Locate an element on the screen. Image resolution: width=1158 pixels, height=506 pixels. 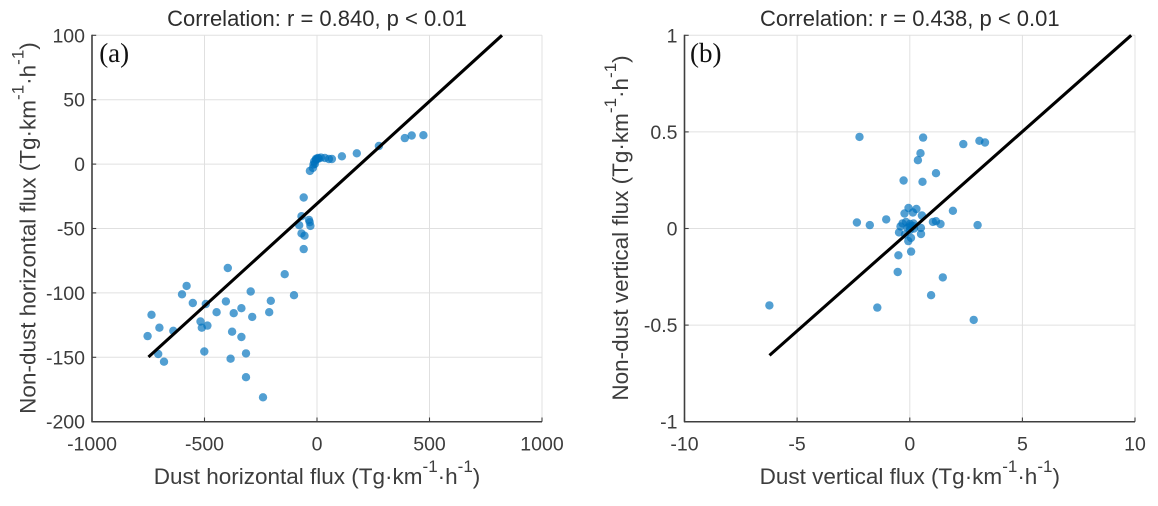
svg-text: 100 is located at coordinates (68, 36).